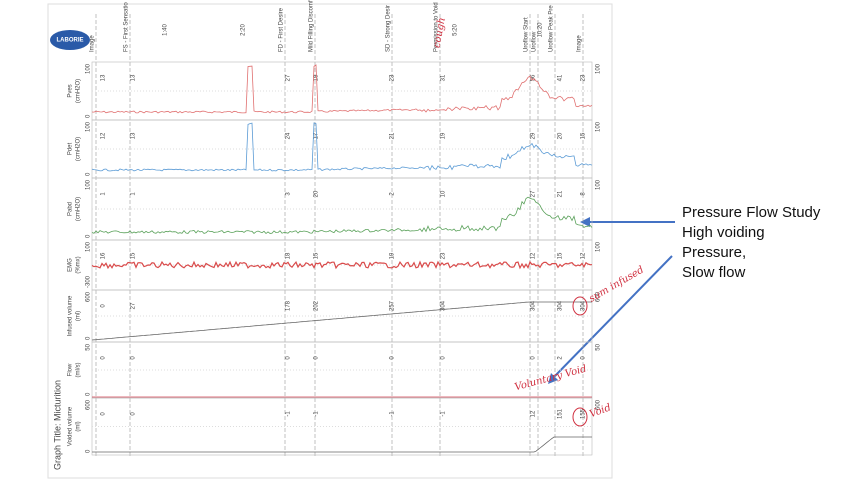  I want to click on annotation-line: Pressure Flow Study, so click(751, 212).